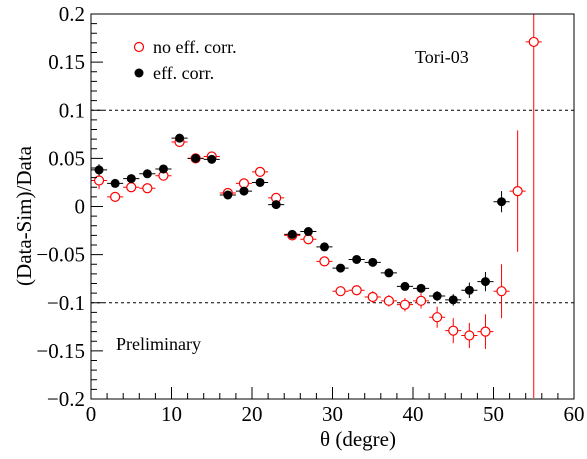 The image size is (587, 459). What do you see at coordinates (158, 344) in the screenshot?
I see `annotation-preliminary: Preliminary` at bounding box center [158, 344].